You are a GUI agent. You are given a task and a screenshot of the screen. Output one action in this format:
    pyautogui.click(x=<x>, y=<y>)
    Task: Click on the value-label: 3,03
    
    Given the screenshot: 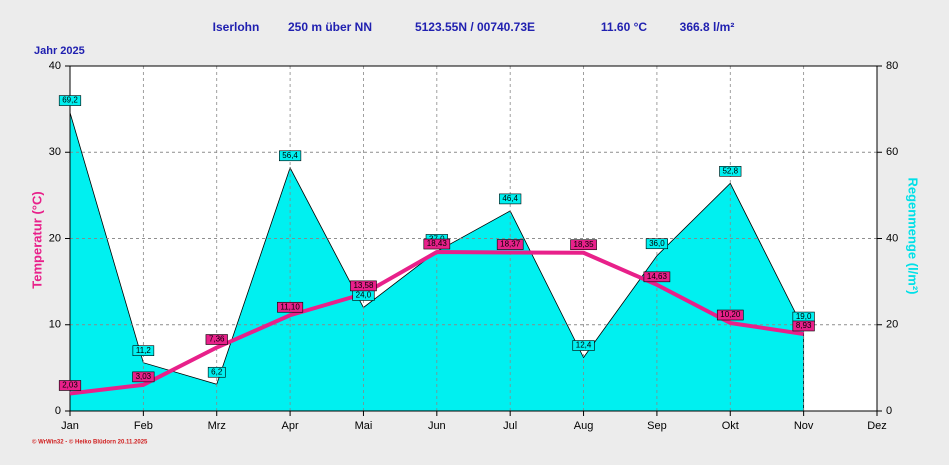 What is the action you would take?
    pyautogui.click(x=144, y=376)
    